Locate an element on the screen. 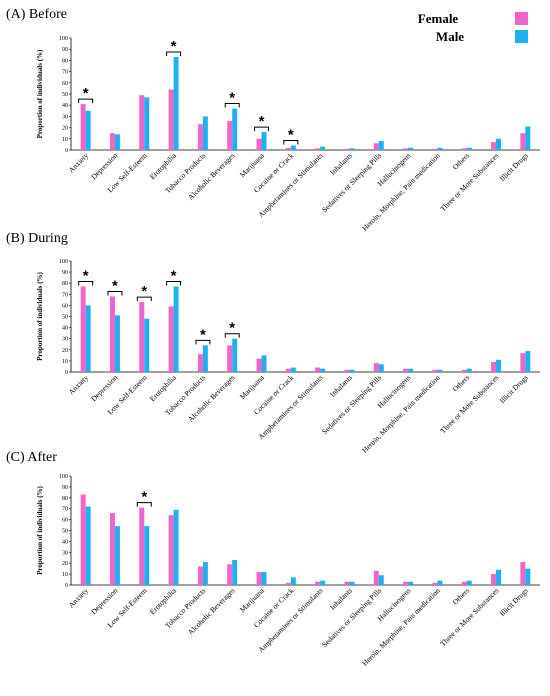  category-label: Erotophilia is located at coordinates (163, 166).